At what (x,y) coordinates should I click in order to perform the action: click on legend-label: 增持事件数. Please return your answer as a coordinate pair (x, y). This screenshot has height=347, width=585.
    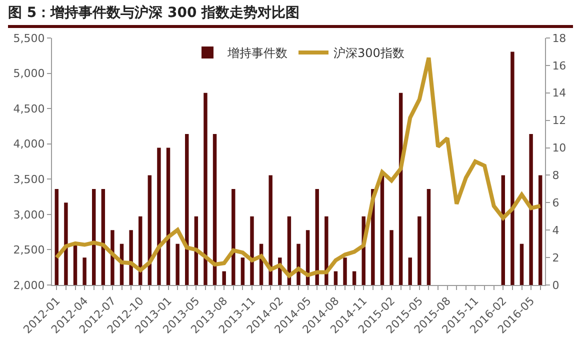
    Looking at the image, I should click on (257, 53).